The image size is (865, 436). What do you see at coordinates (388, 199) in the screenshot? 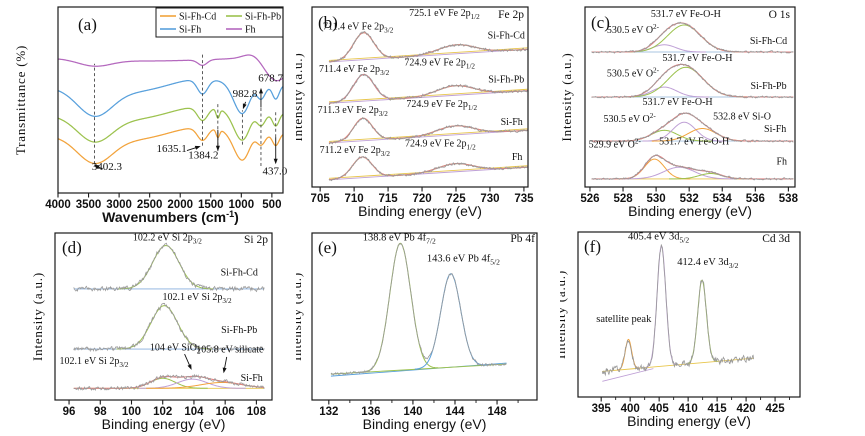
I see `x-tick-label: 715` at bounding box center [388, 199].